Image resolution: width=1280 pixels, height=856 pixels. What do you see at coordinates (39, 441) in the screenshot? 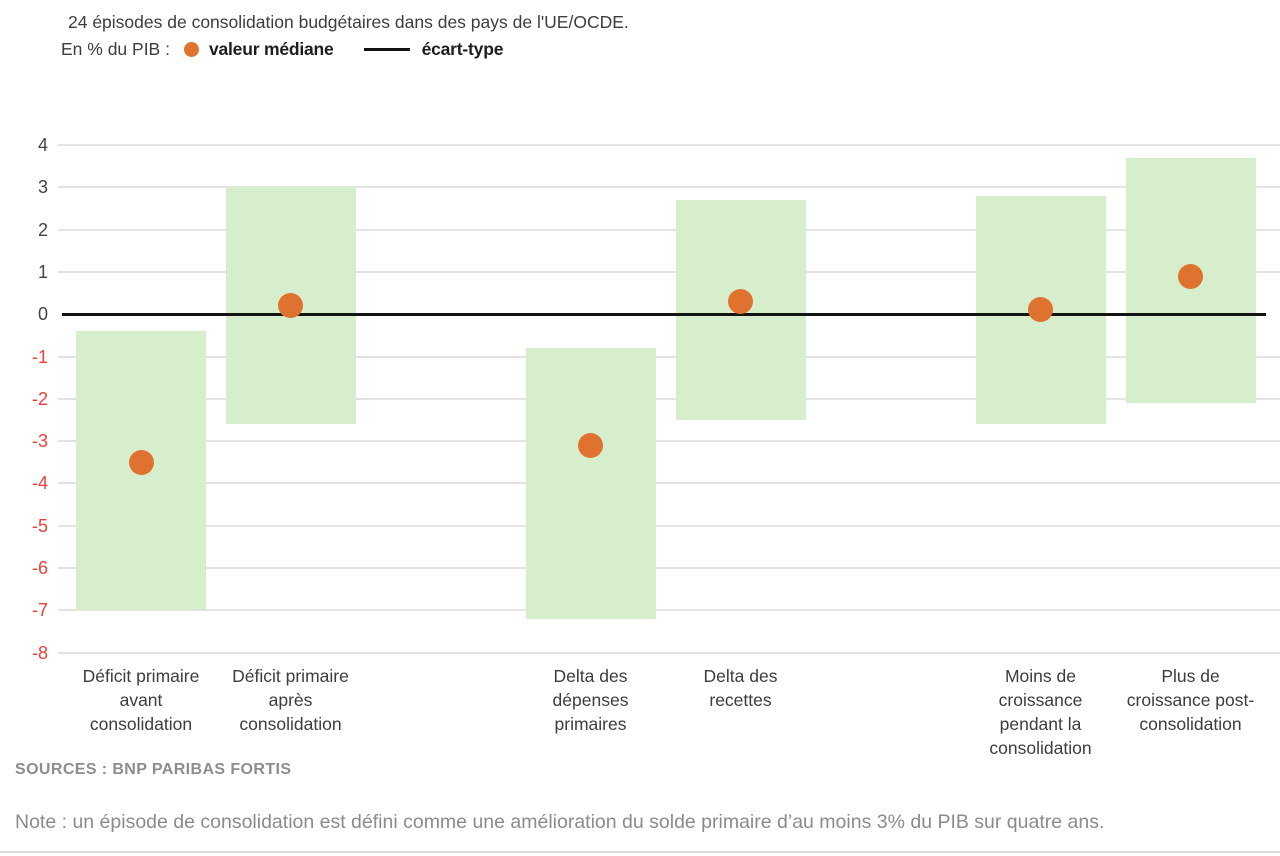
I see `y-tick-label: -3` at bounding box center [39, 441].